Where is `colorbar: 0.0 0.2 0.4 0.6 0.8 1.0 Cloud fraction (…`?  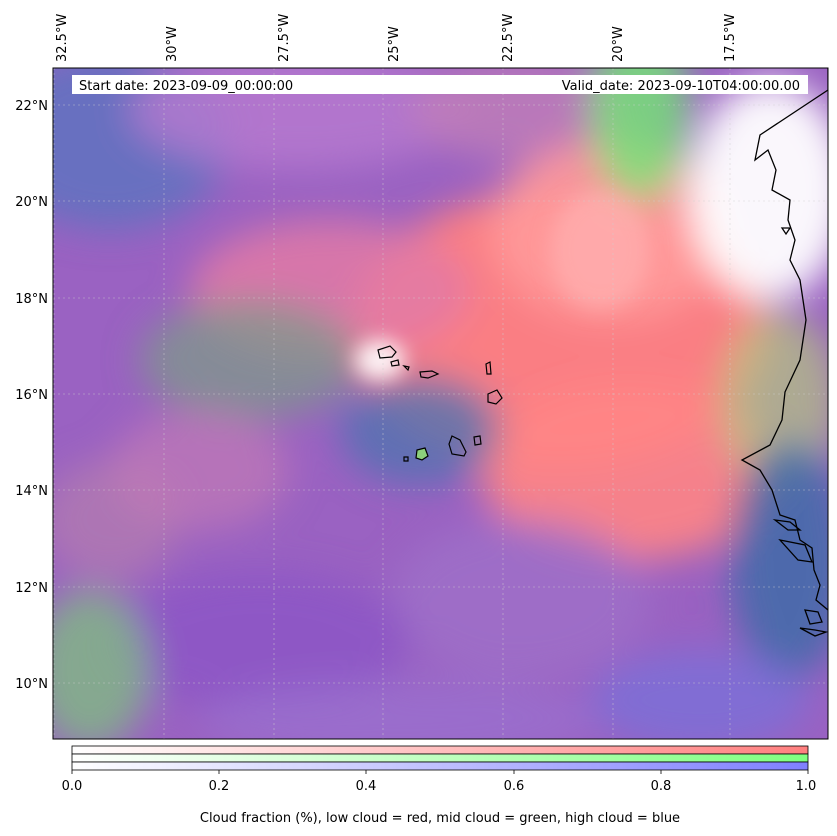
colorbar: 0.0 0.2 0.4 0.6 0.8 1.0 Cloud fraction (… is located at coordinates (439, 785).